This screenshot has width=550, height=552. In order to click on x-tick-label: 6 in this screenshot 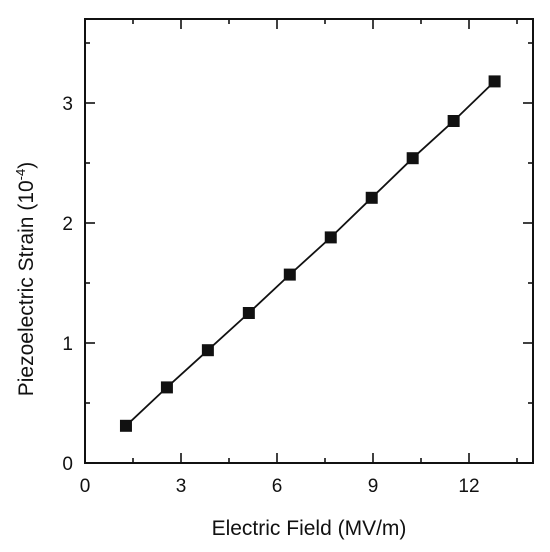, I will do `click(277, 486)`.